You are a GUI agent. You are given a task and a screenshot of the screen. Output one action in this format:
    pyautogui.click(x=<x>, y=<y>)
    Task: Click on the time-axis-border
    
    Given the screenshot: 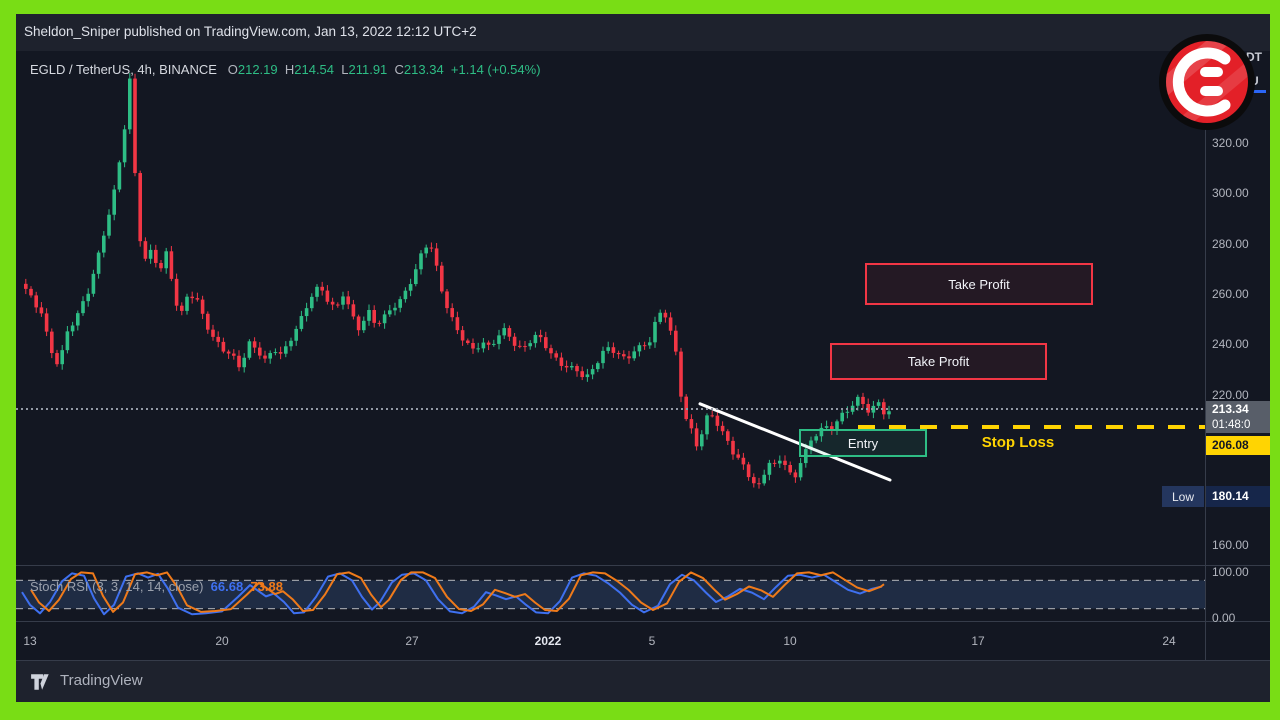 What is the action you would take?
    pyautogui.click(x=643, y=621)
    